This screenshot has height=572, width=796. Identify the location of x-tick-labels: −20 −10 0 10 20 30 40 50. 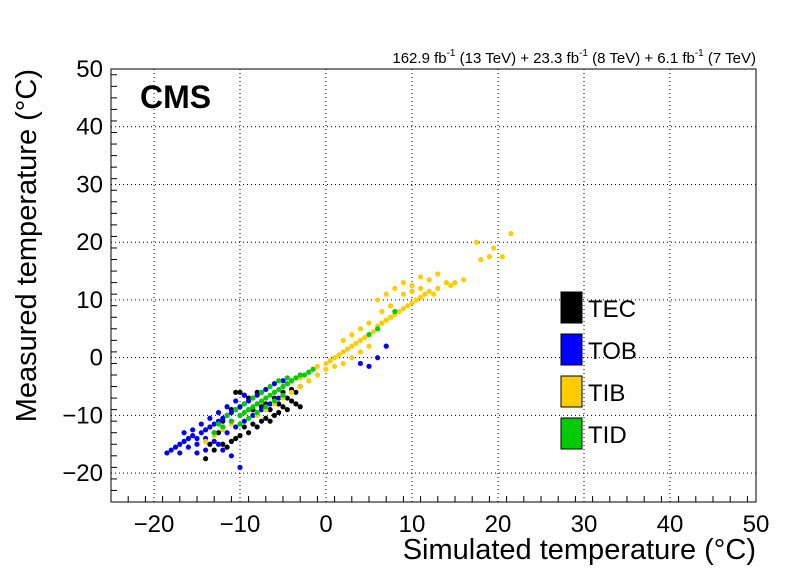
(452, 524).